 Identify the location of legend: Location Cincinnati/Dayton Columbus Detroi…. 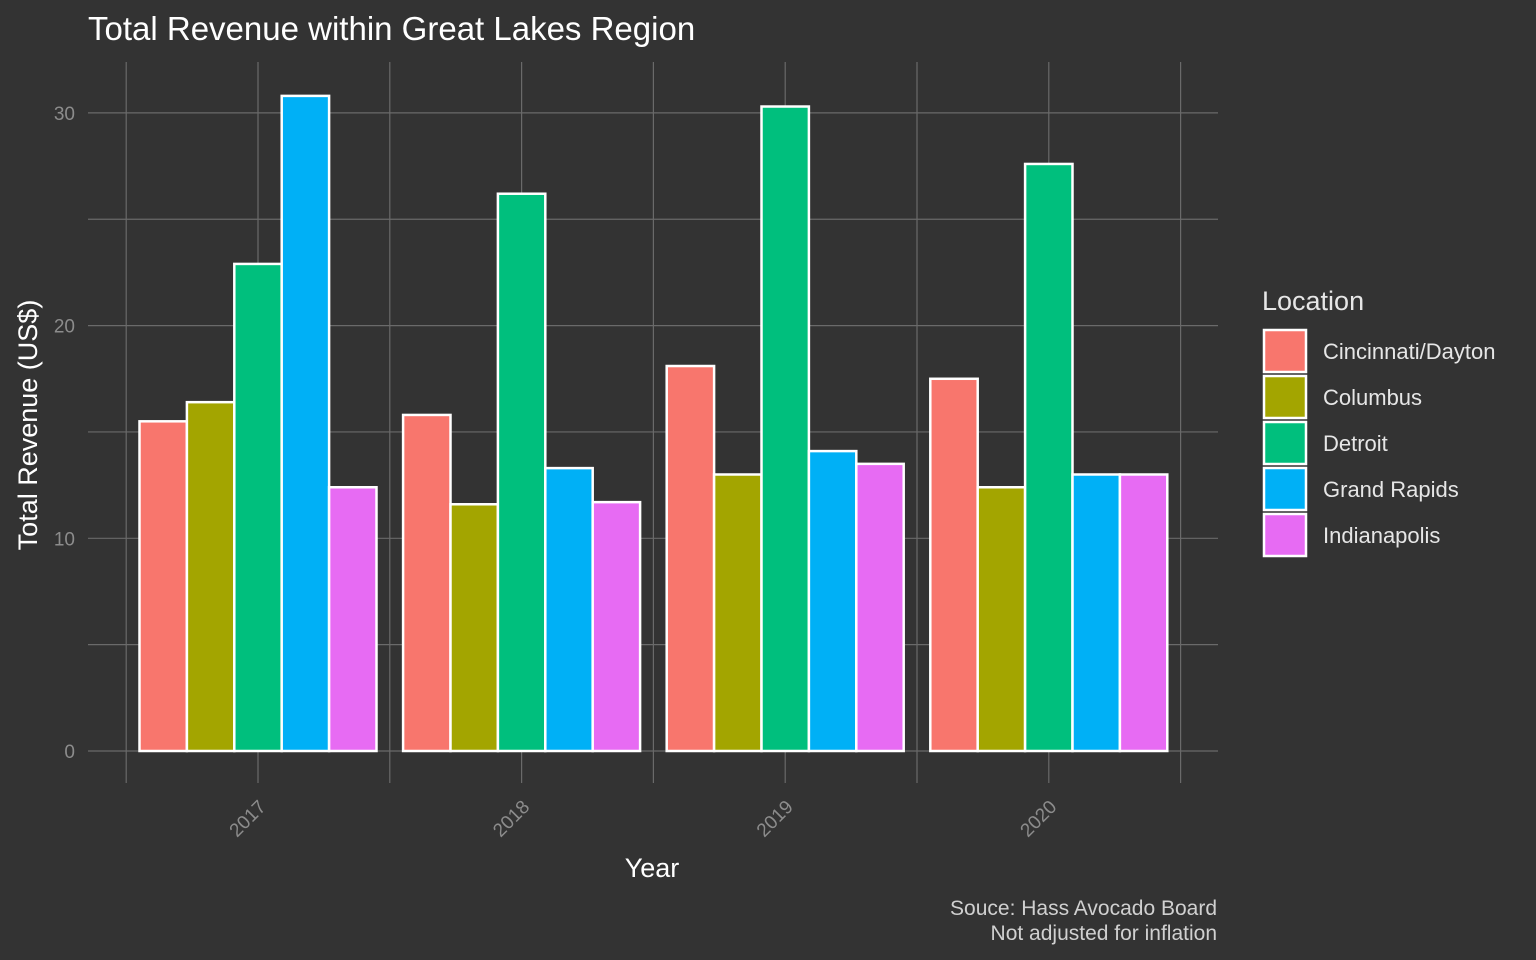
(1378, 422).